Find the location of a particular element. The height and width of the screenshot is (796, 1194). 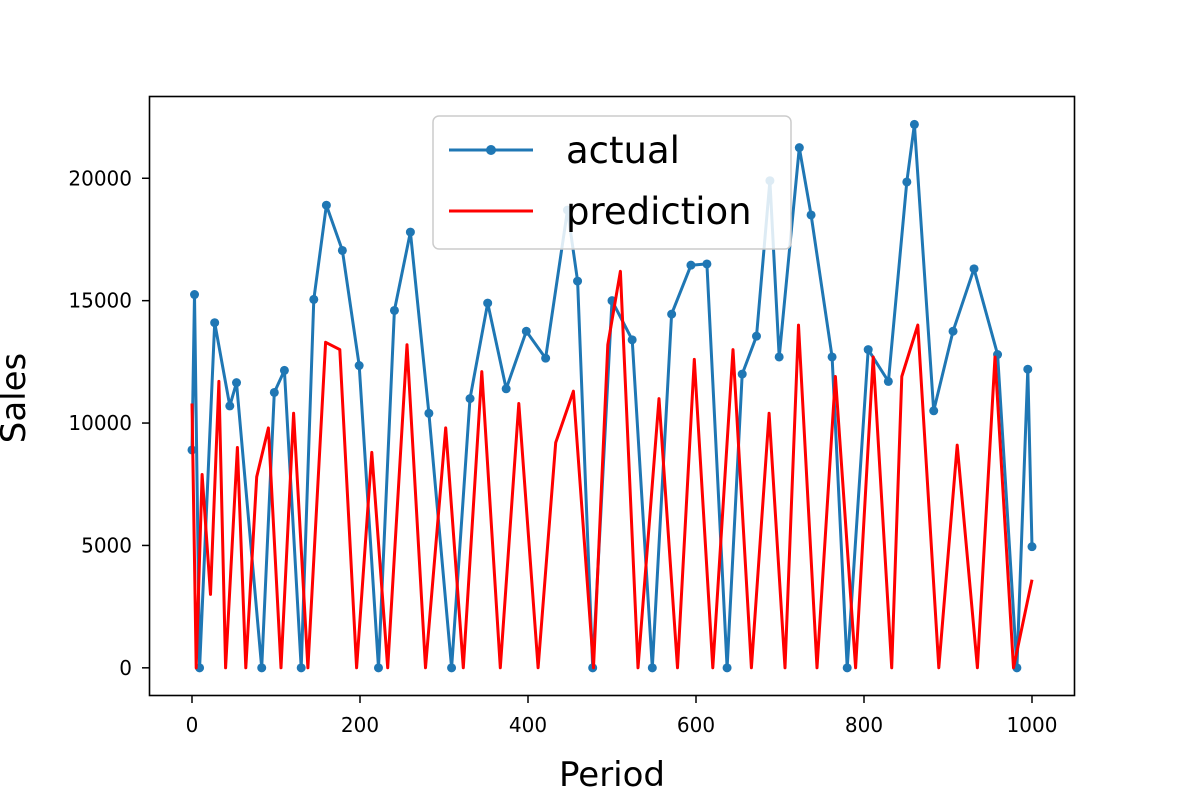

x-tick-label: 800 is located at coordinates (864, 725).